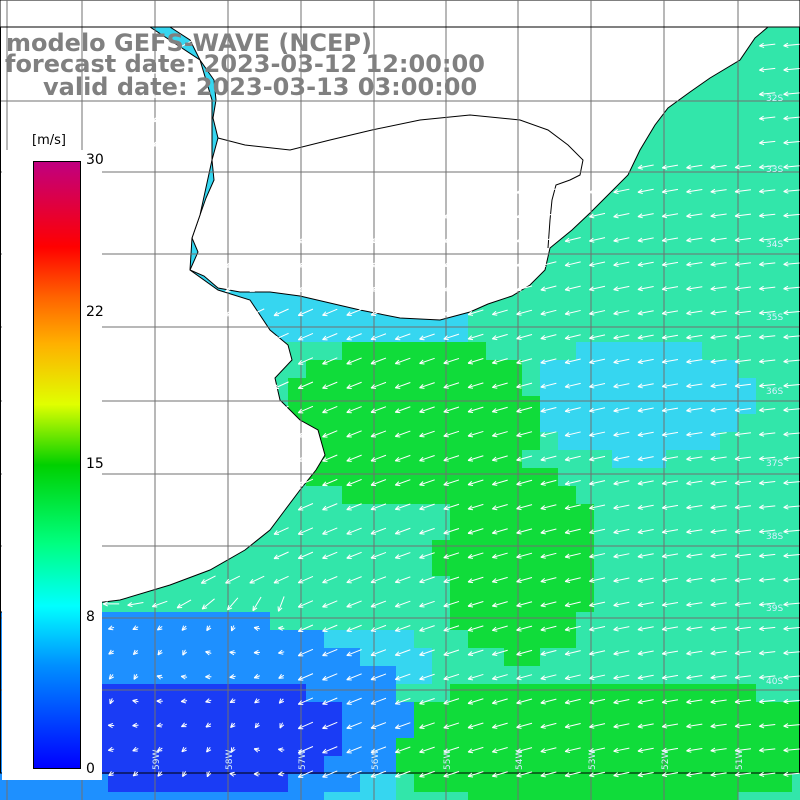  What do you see at coordinates (774, 318) in the screenshot?
I see `latitude-label: 35S` at bounding box center [774, 318].